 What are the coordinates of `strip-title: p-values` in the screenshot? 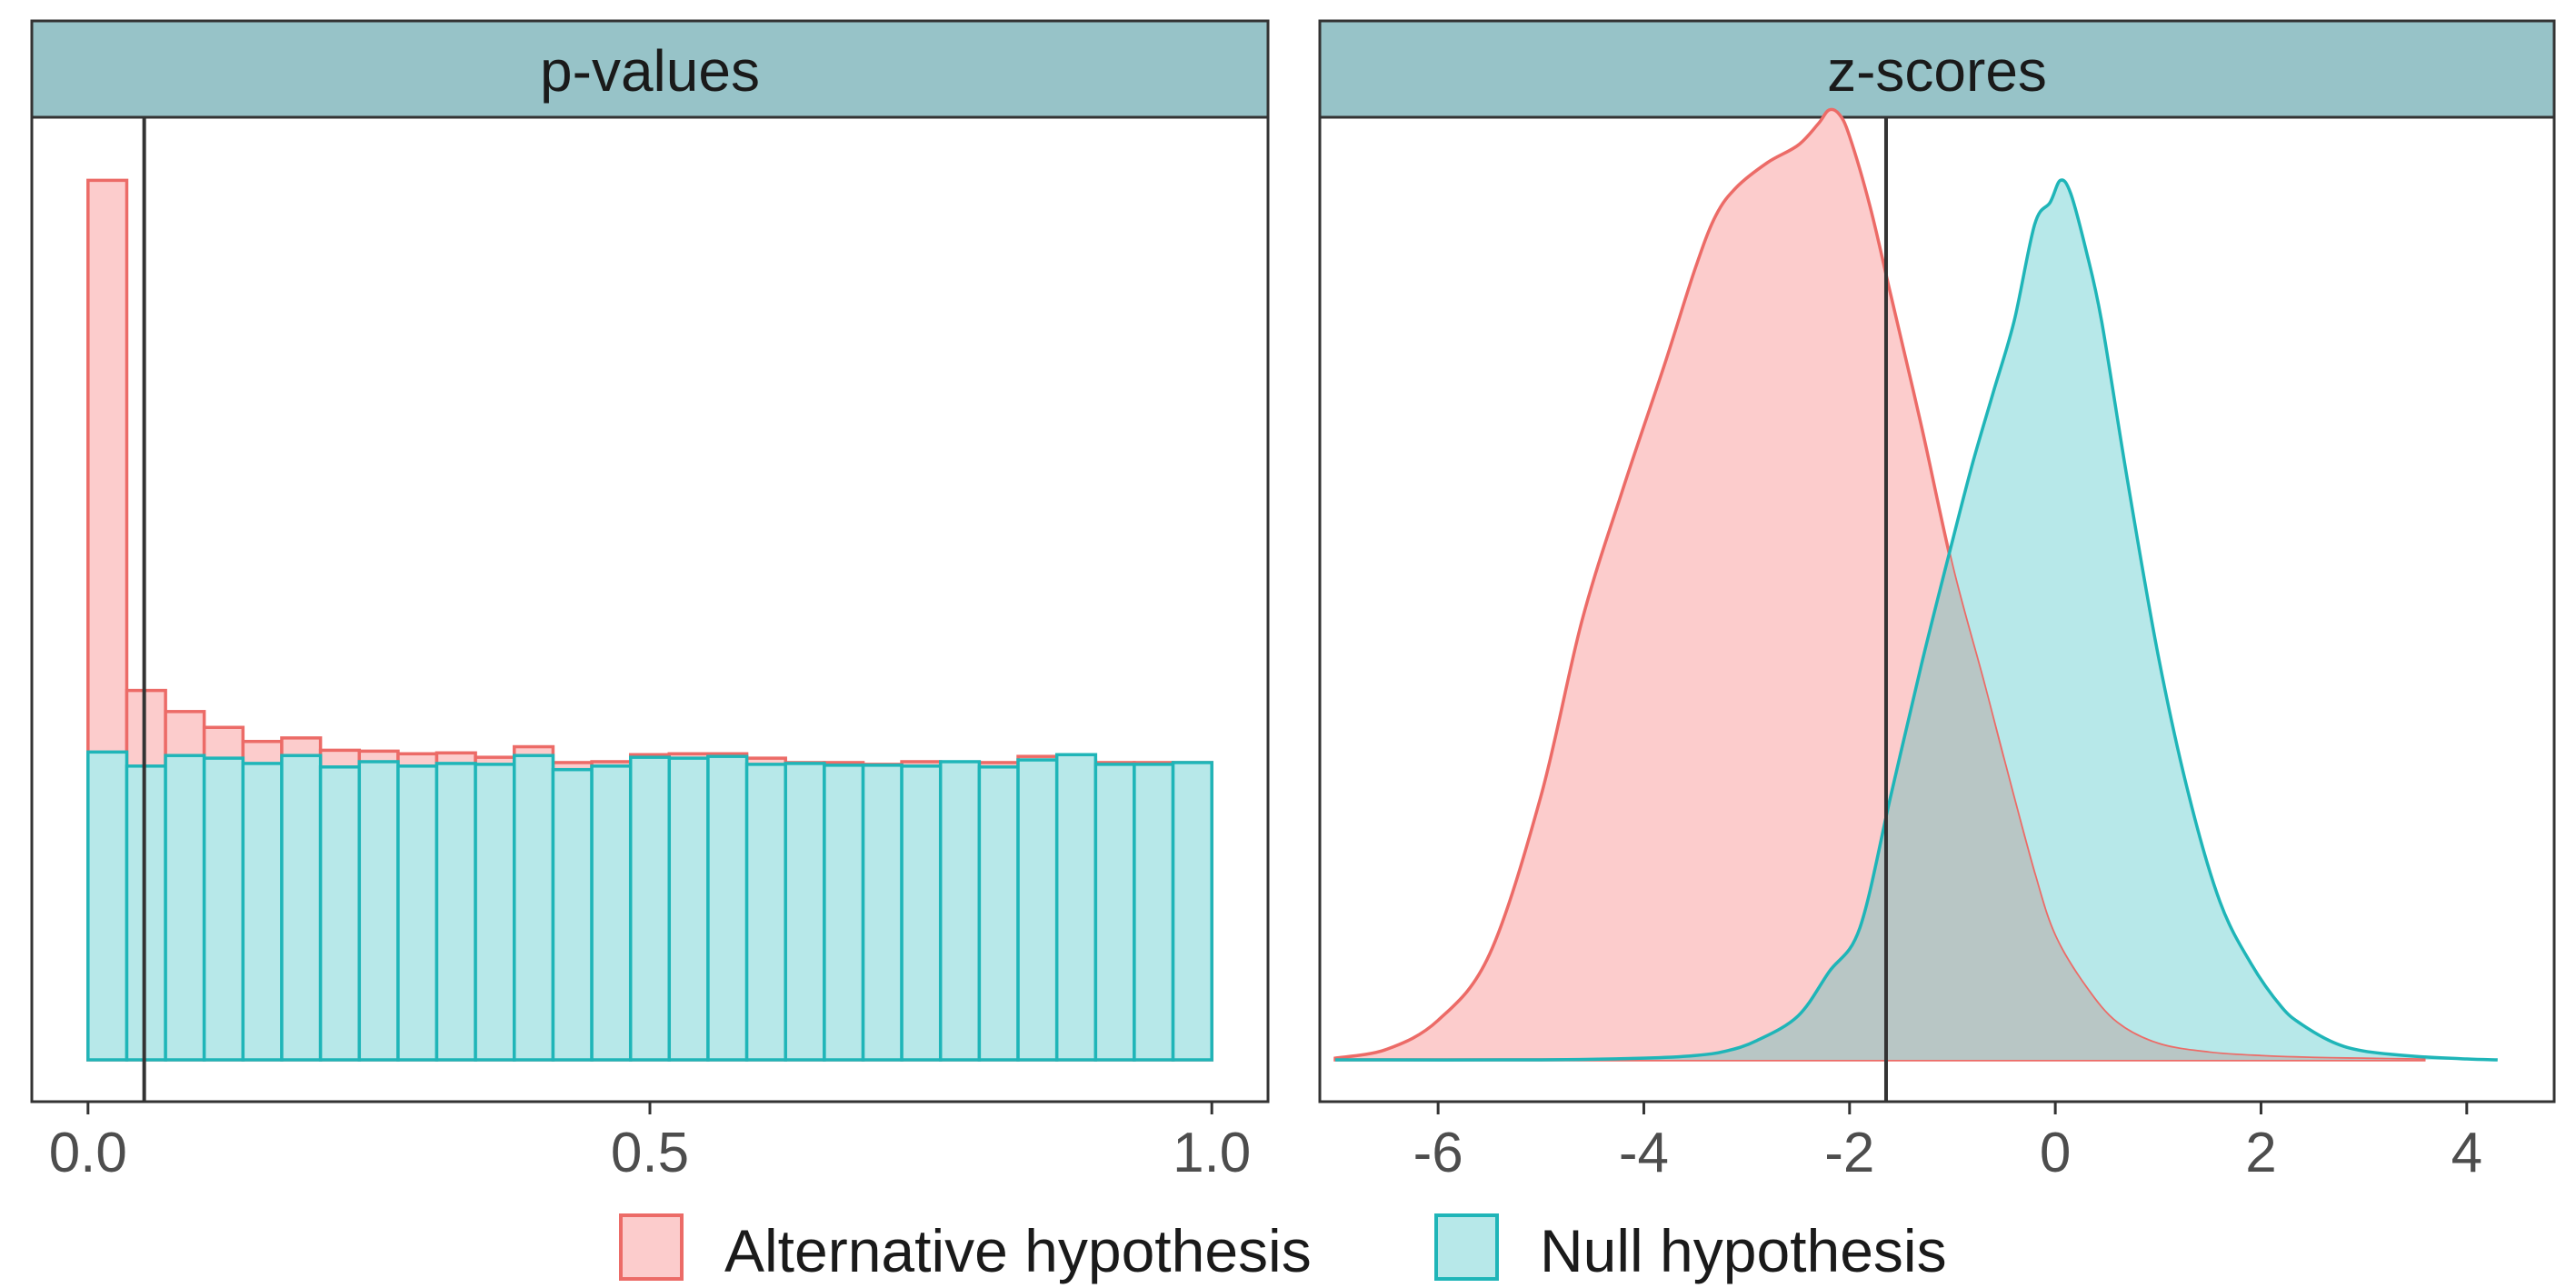 It's located at (650, 71).